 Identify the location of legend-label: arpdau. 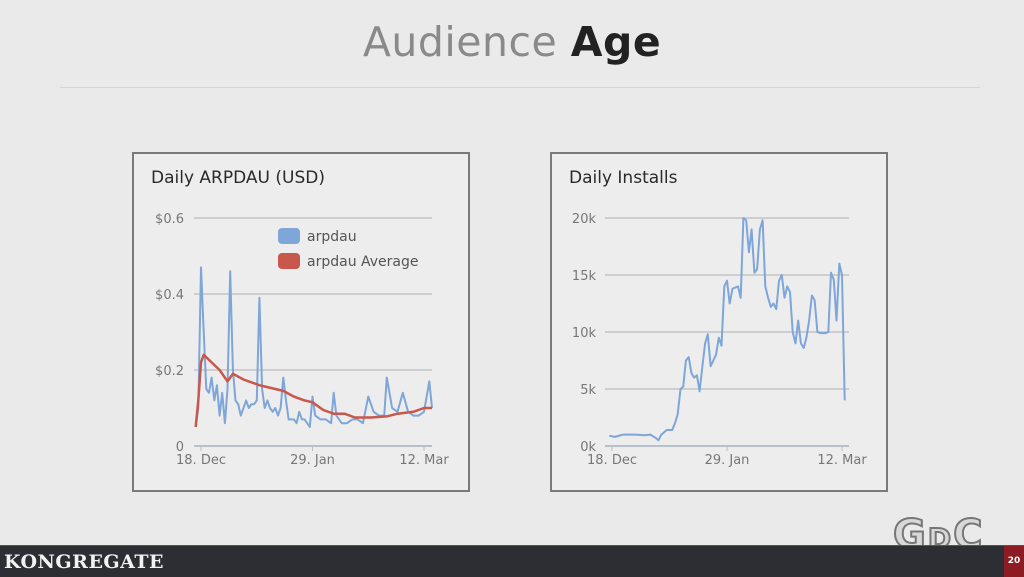
(332, 237).